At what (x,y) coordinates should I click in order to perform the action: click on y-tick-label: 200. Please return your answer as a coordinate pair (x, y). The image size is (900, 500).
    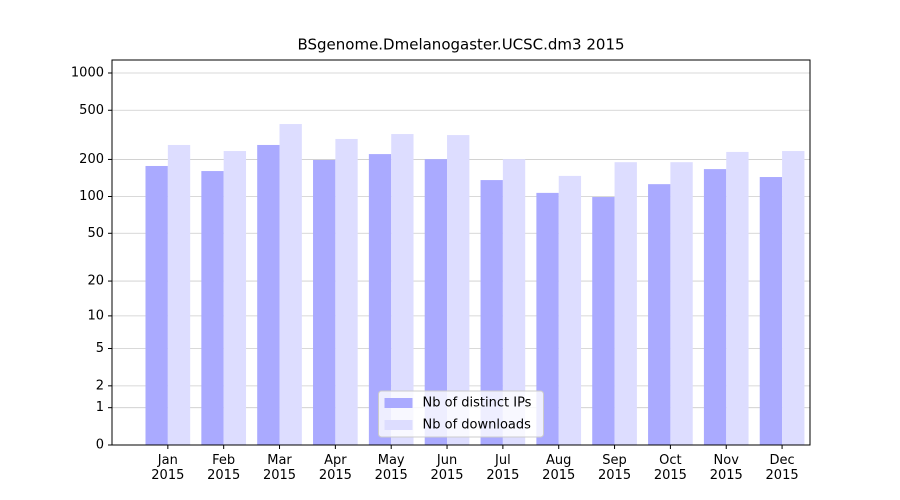
    Looking at the image, I should click on (91, 159).